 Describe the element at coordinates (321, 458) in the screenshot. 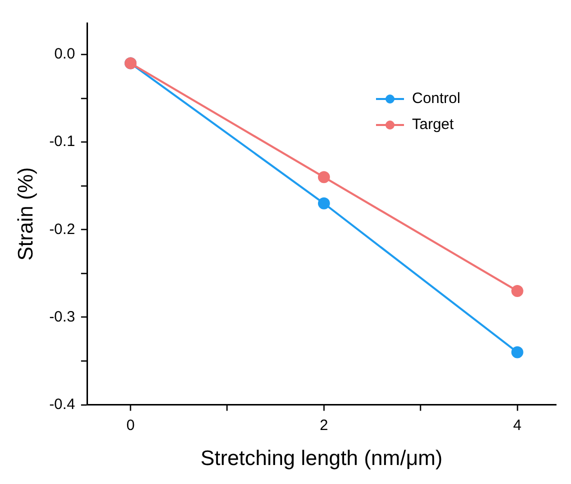

I see `x-axis-title: Stretching length (nm/μm)` at that location.